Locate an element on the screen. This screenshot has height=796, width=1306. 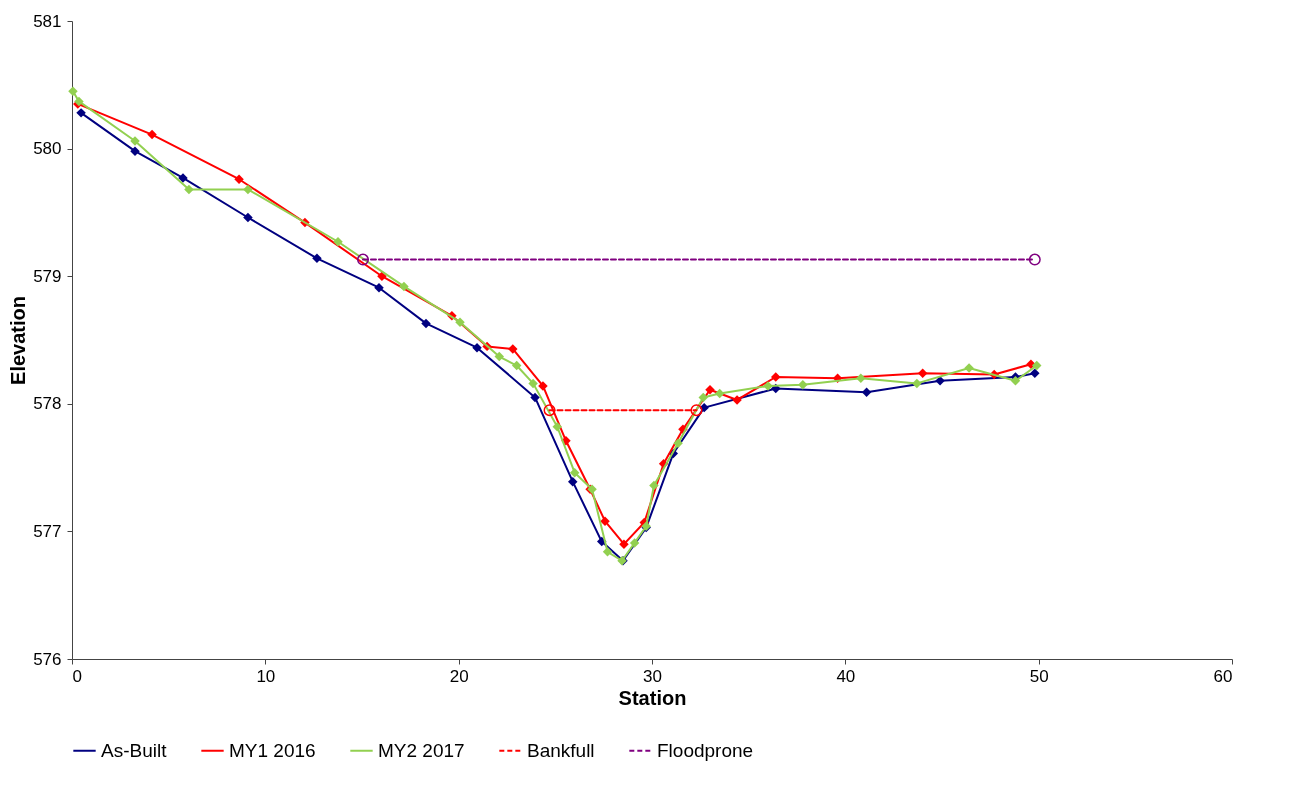
y-tick-label: 578 is located at coordinates (47, 404).